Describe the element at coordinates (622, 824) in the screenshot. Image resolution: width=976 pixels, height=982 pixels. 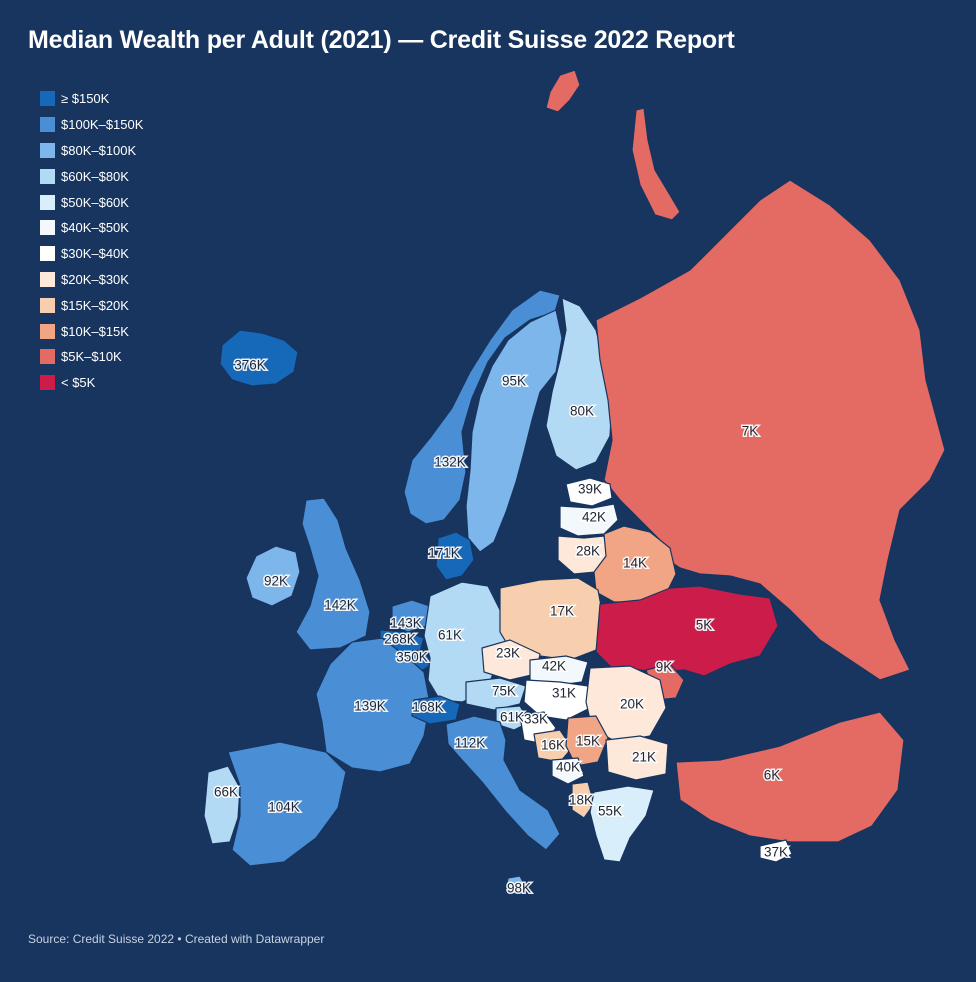
I see `country-greece` at that location.